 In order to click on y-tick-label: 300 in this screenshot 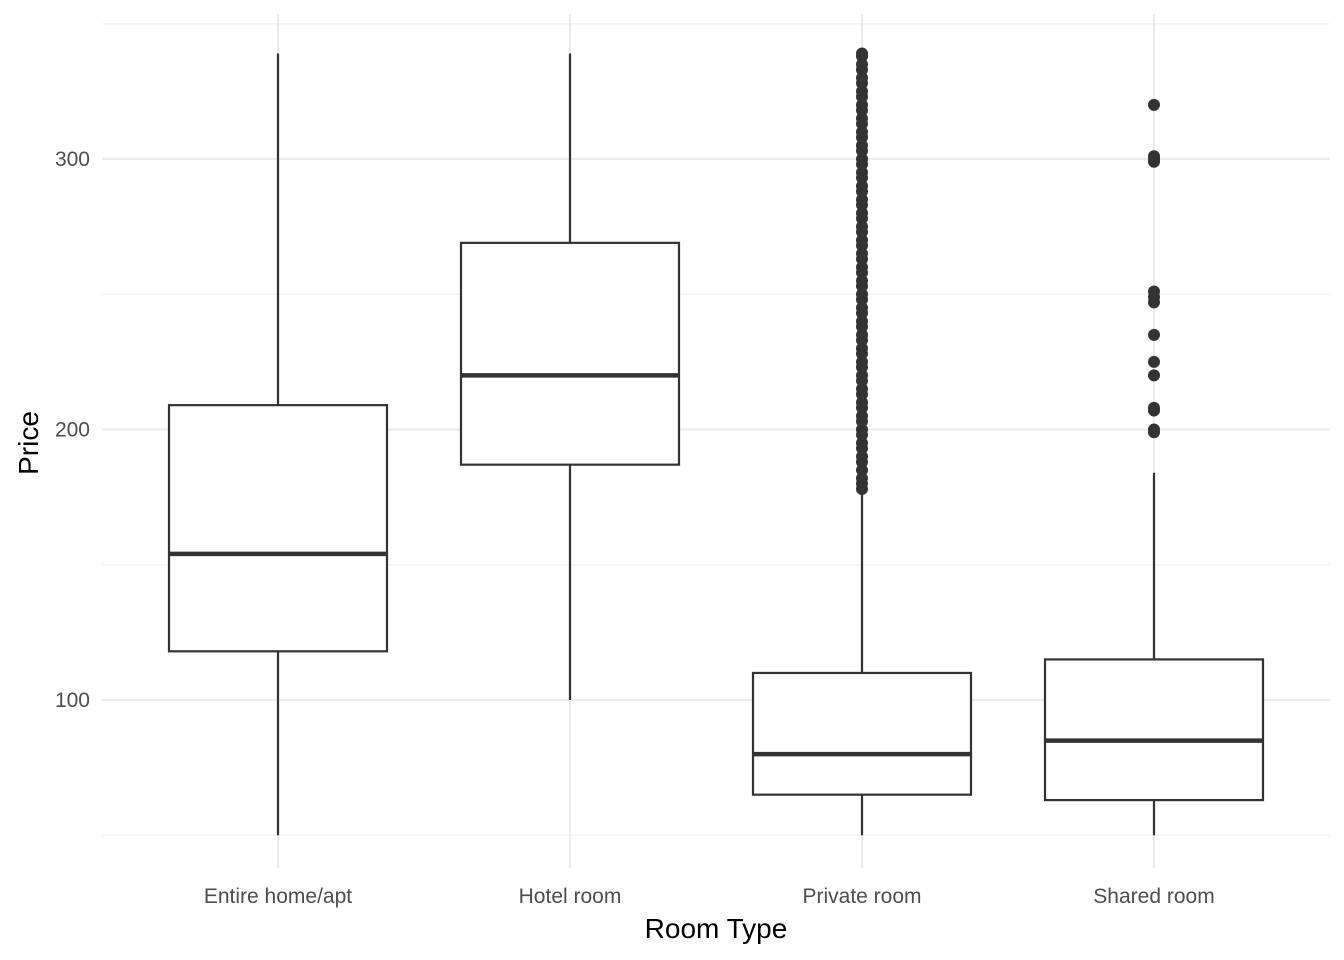, I will do `click(72, 159)`.